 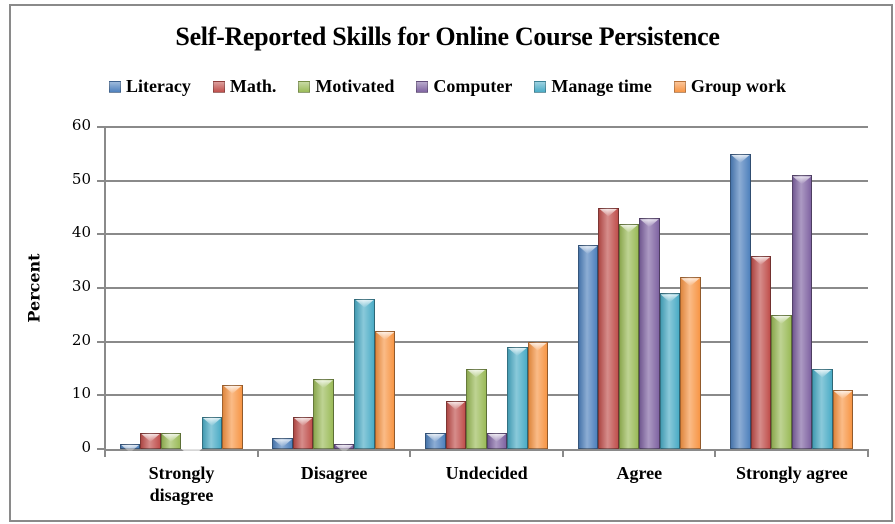 I want to click on x-label-line: disagree, so click(x=181, y=495).